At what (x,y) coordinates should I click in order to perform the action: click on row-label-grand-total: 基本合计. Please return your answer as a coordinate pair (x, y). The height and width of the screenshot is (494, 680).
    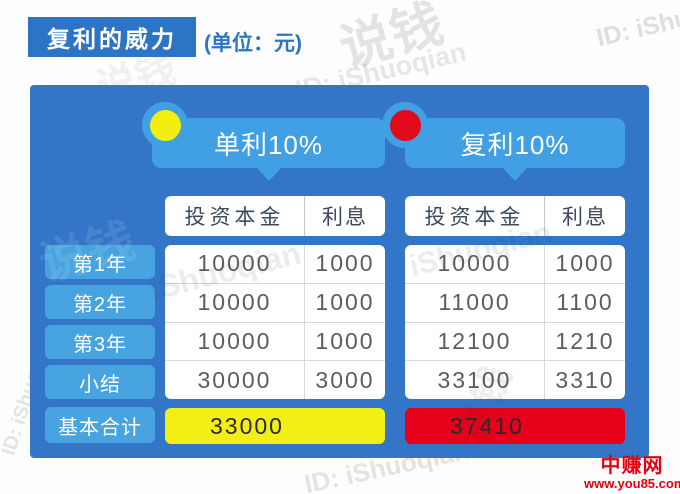
    Looking at the image, I should click on (100, 425).